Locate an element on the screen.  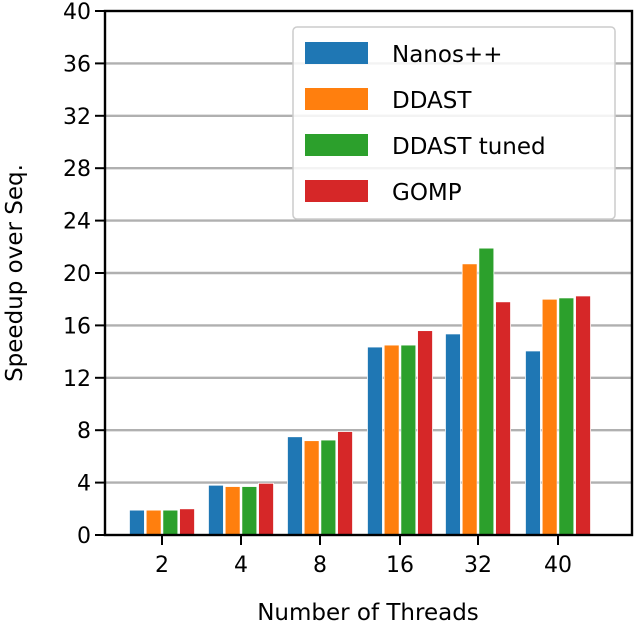
bar-nanos--32 is located at coordinates (453, 434).